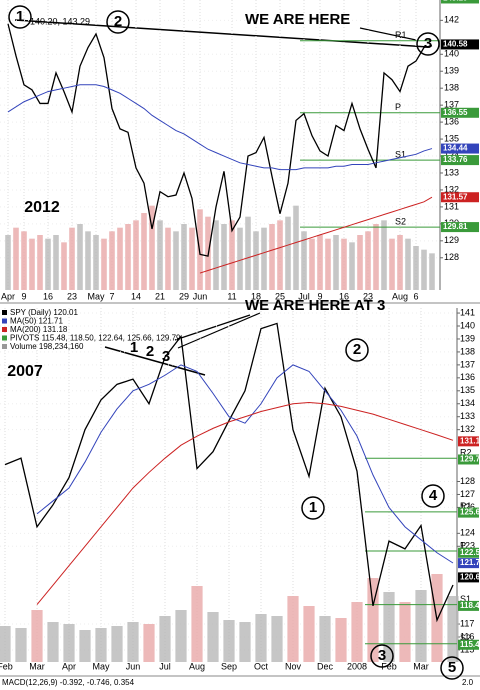 The image size is (480, 690). What do you see at coordinates (415, 296) in the screenshot?
I see `x-tick-label: 6` at bounding box center [415, 296].